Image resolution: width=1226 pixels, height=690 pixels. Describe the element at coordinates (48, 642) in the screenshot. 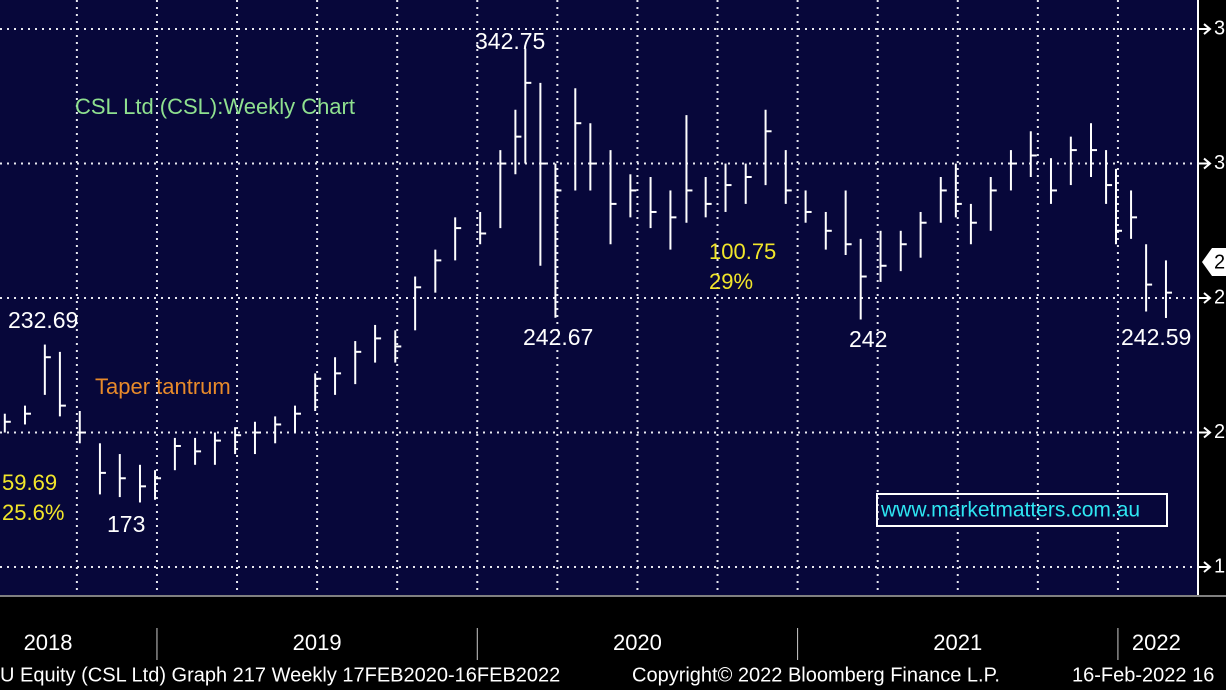

I see `x-tick-label: 2018` at that location.